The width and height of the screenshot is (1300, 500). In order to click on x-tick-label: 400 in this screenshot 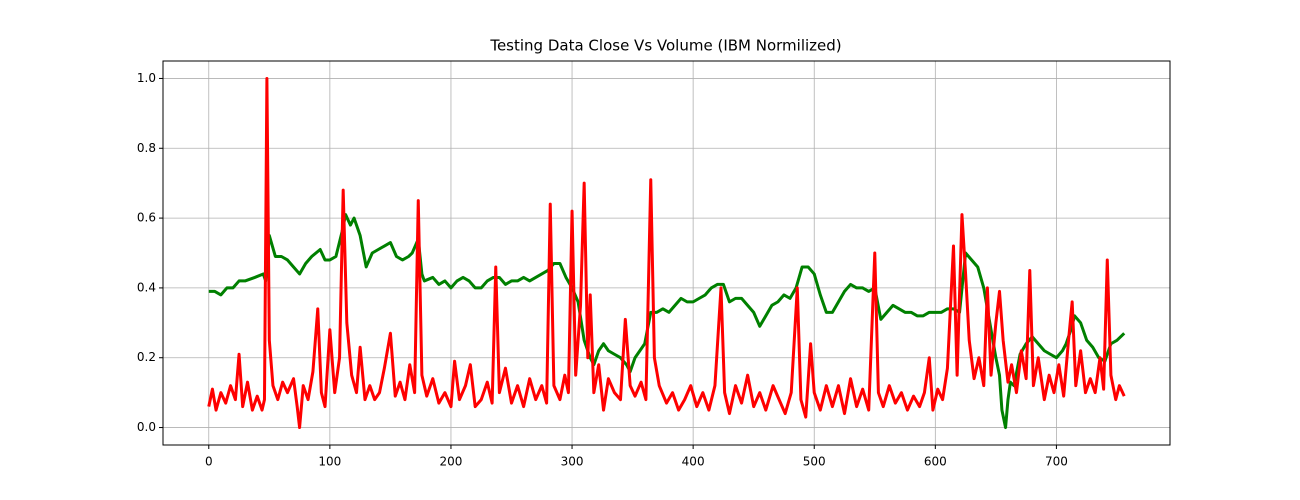, I will do `click(693, 462)`.